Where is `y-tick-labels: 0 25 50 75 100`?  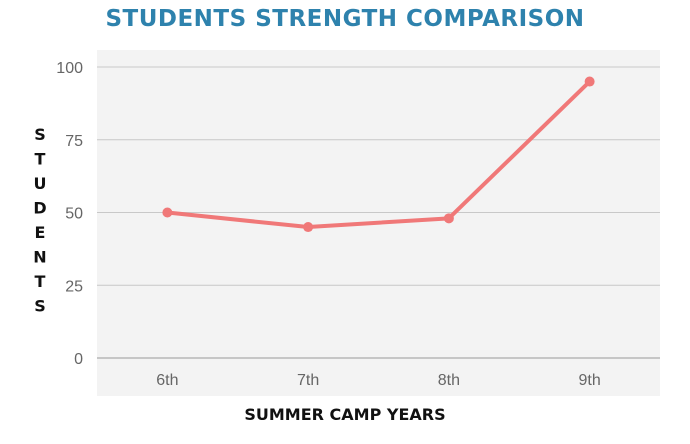 y-tick-labels: 0 25 50 75 100 is located at coordinates (69, 214).